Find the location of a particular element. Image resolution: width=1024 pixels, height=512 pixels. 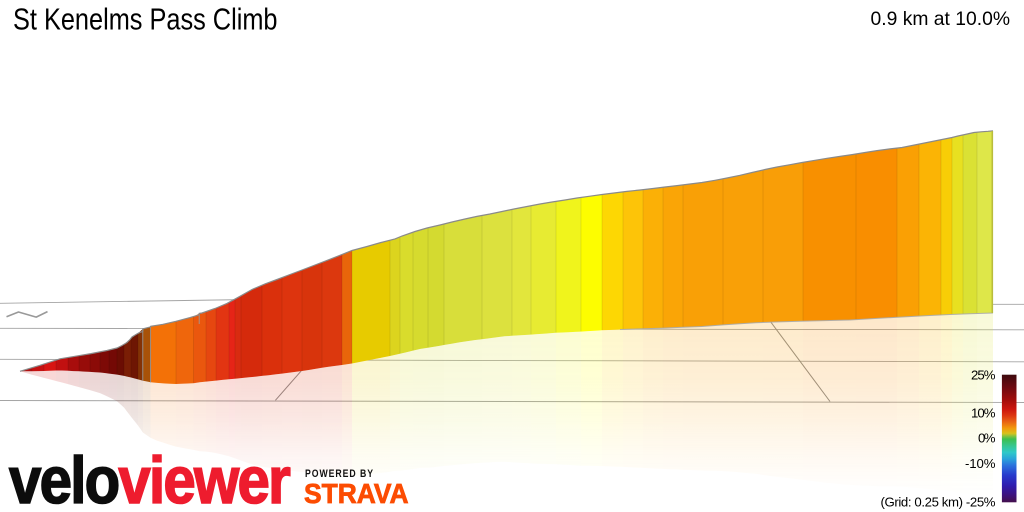

svg-text: 25% is located at coordinates (983, 375).